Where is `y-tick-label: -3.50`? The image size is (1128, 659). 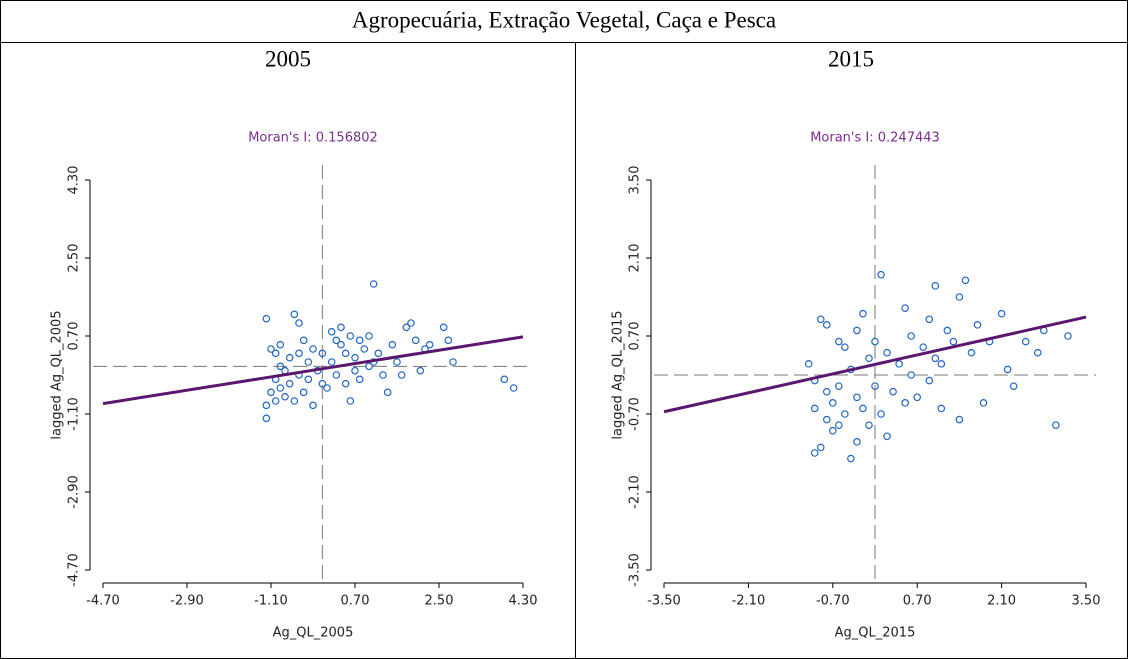
y-tick-label: -3.50 is located at coordinates (635, 570).